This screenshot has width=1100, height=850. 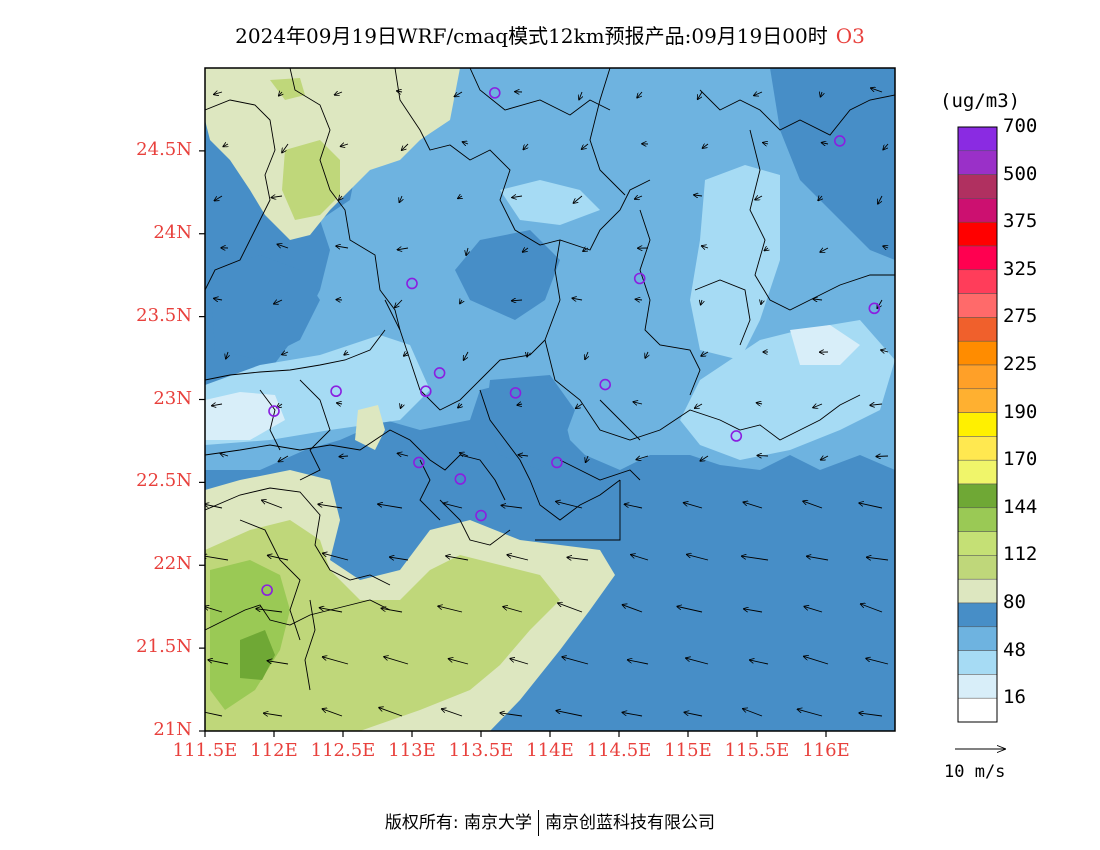 I want to click on lat-tick-label: 23.5N, so click(x=164, y=315).